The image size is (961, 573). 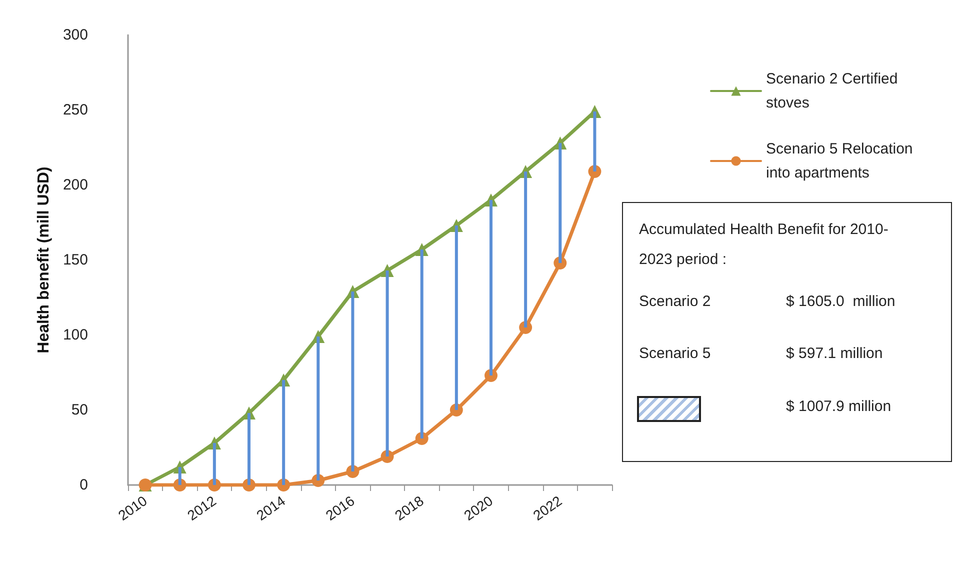 What do you see at coordinates (675, 301) in the screenshot?
I see `text: Scenario 2` at bounding box center [675, 301].